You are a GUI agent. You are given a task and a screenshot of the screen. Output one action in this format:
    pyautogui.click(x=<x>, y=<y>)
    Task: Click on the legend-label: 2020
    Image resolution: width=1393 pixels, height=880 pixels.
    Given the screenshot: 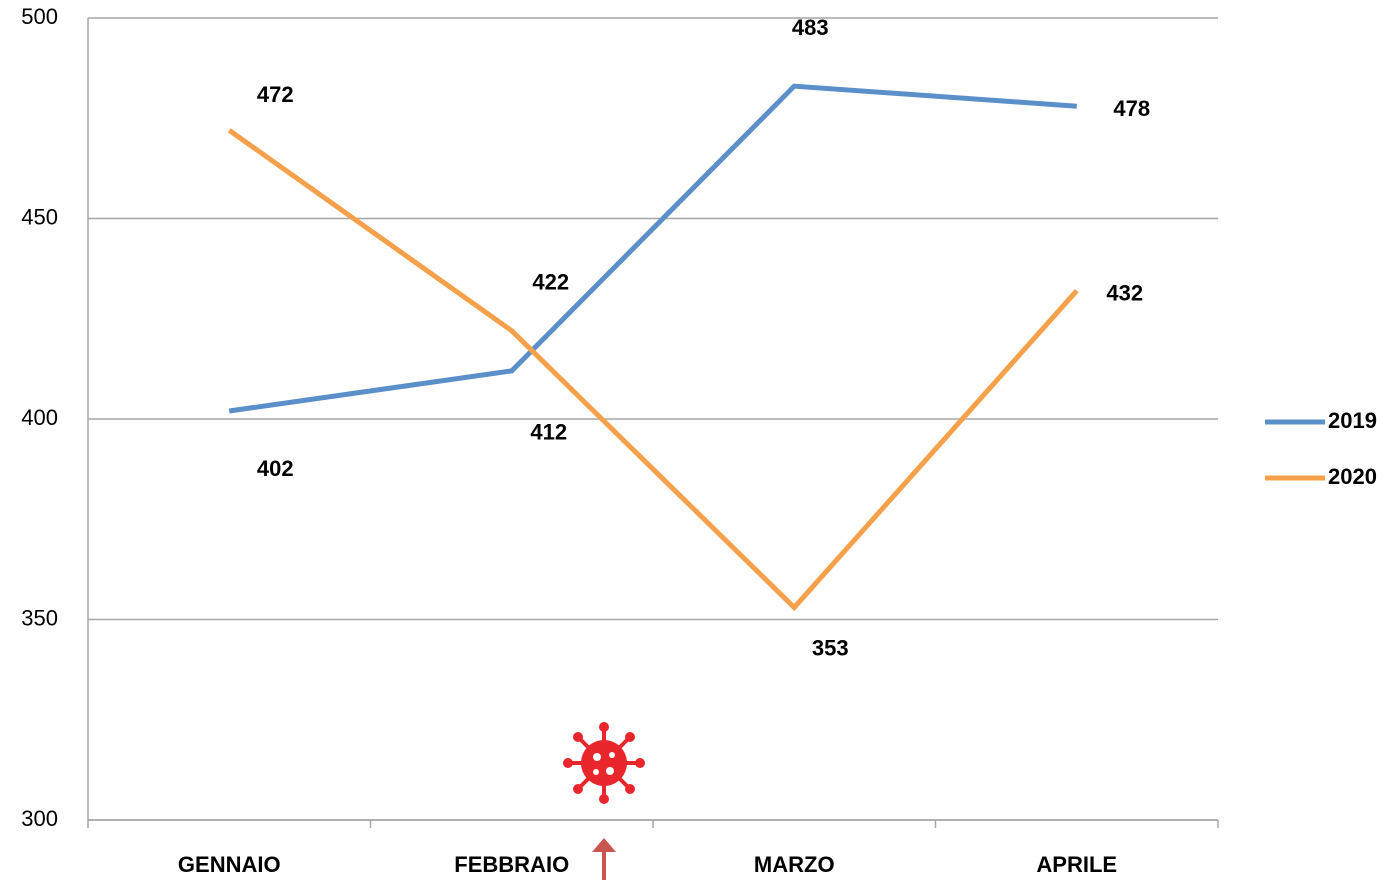 What is the action you would take?
    pyautogui.click(x=1352, y=476)
    